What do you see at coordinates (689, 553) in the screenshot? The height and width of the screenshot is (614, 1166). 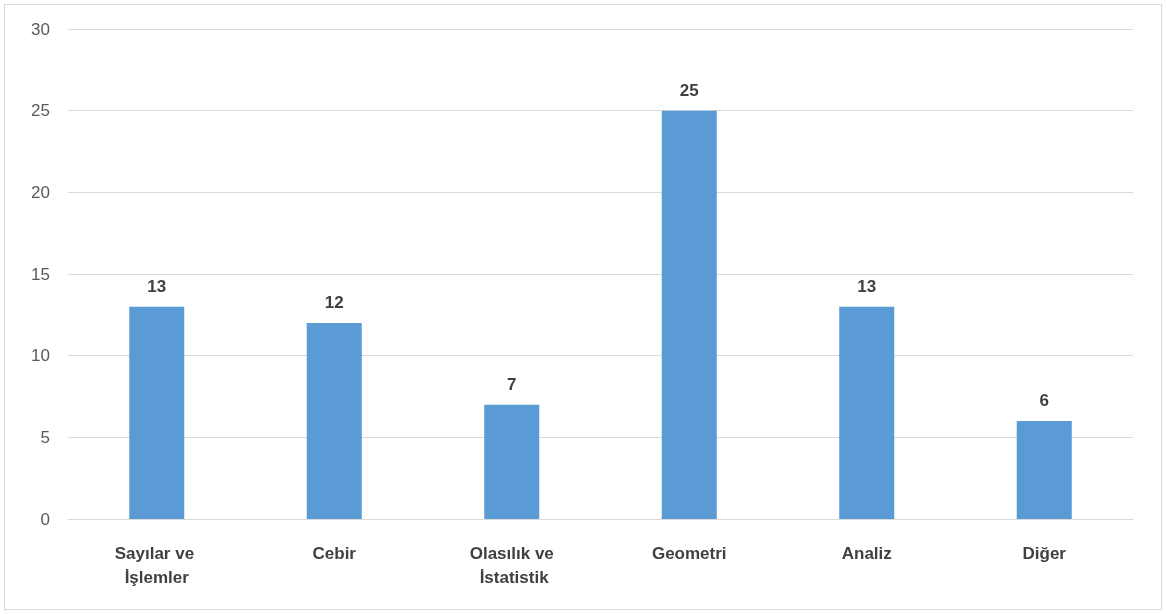 I see `x-tick-label: Geometri` at bounding box center [689, 553].